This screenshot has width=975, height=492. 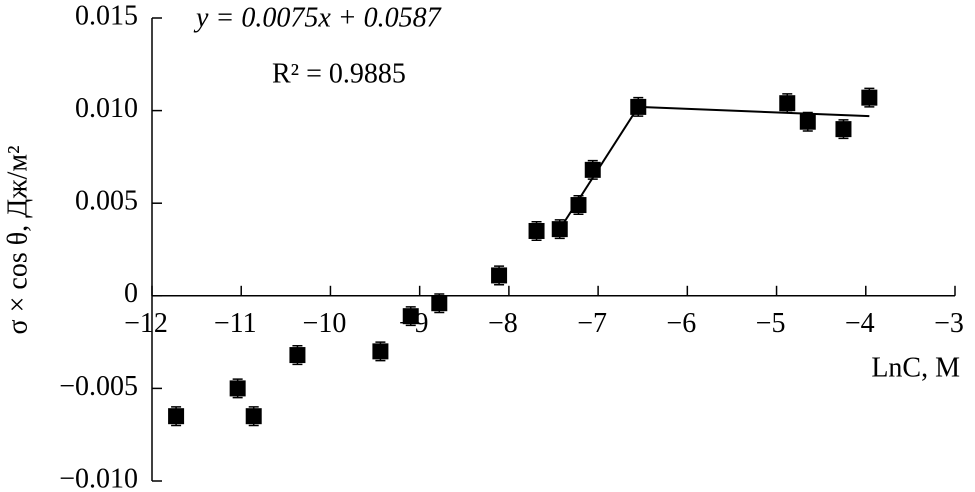 What do you see at coordinates (98, 386) in the screenshot?
I see `y-tick-label: −0.005` at bounding box center [98, 386].